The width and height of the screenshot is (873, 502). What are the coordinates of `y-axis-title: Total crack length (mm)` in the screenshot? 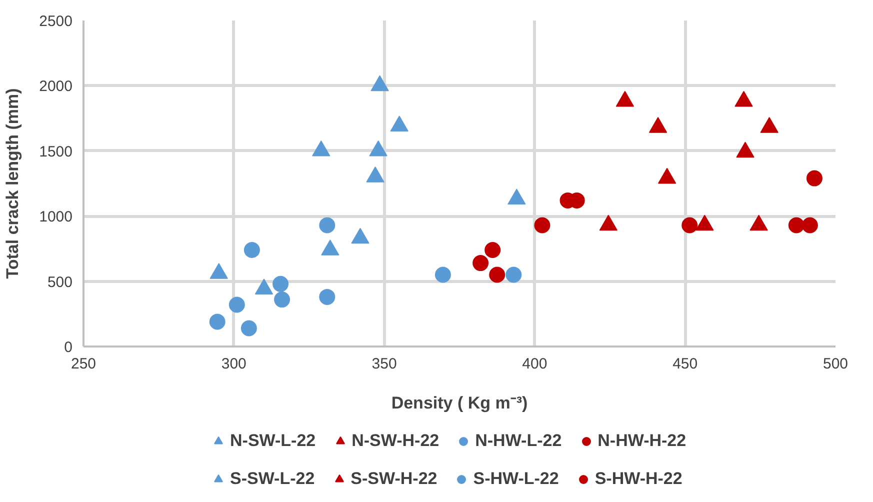 It's located at (12, 183).